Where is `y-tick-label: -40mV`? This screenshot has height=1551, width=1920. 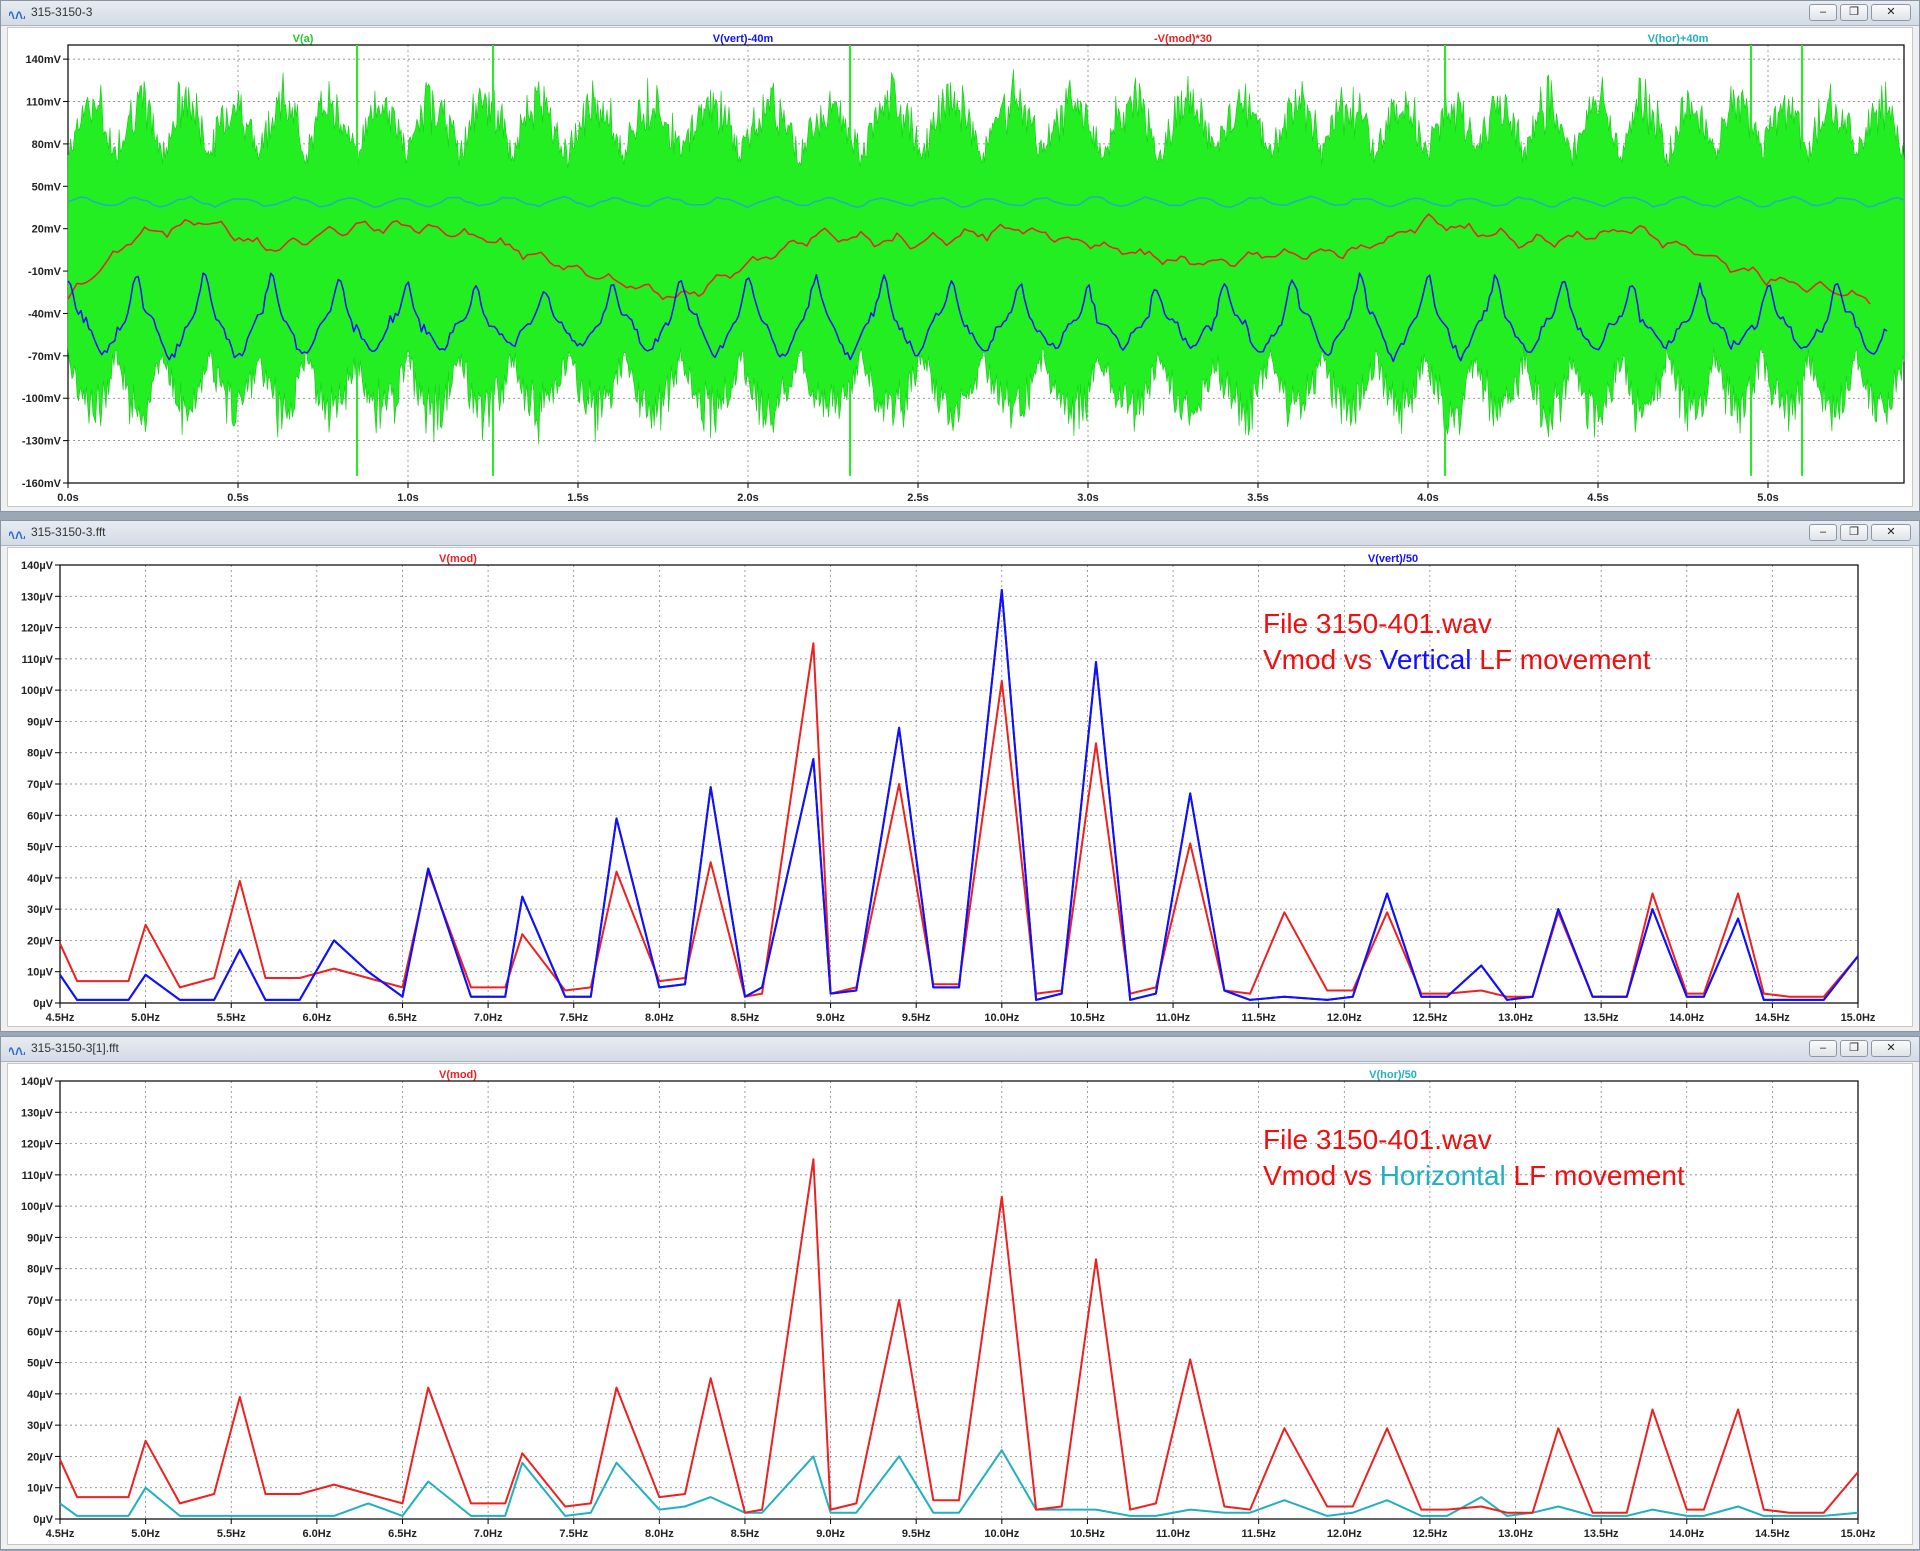
y-tick-label: -40mV is located at coordinates (45, 314).